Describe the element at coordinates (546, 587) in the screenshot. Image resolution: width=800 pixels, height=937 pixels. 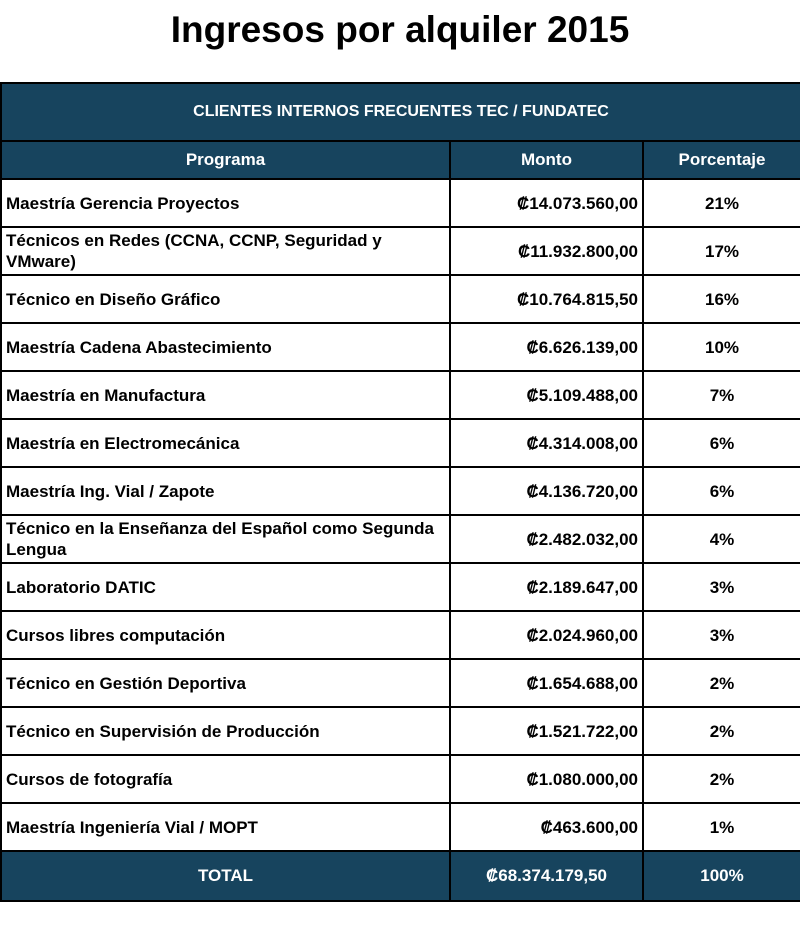
I see `amount-cell: ₡2.189.647,00` at that location.